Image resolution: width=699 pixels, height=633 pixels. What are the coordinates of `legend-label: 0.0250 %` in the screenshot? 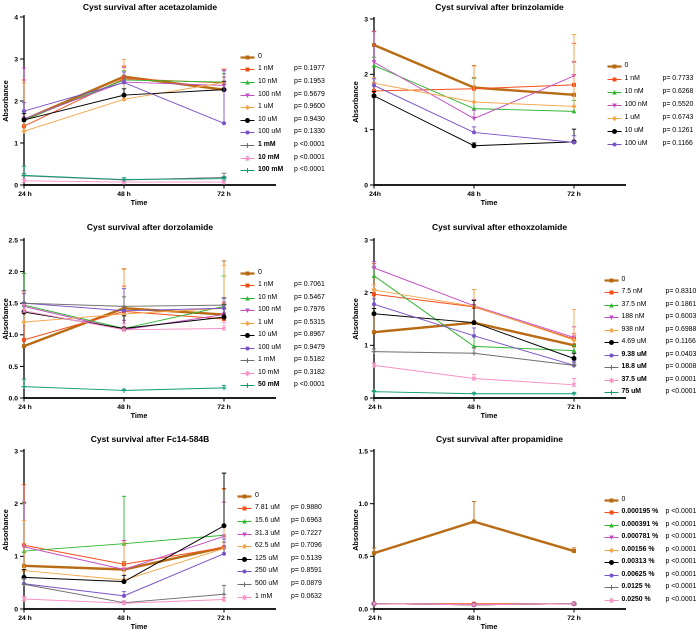 It's located at (636, 599).